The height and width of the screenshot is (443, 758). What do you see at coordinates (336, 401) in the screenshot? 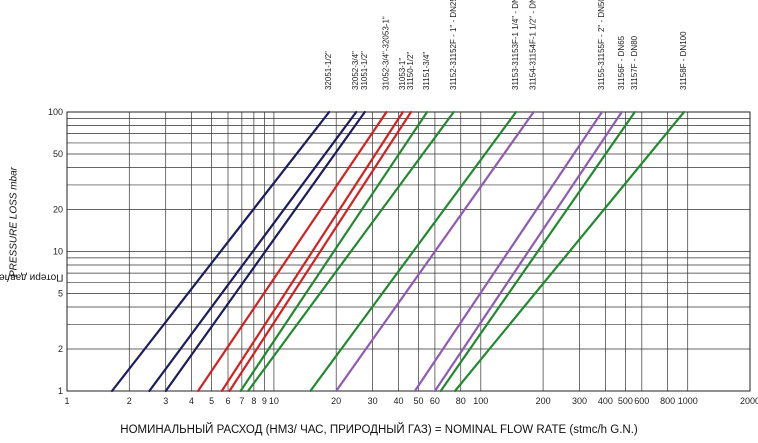
I see `x-tick-label: 20` at bounding box center [336, 401].